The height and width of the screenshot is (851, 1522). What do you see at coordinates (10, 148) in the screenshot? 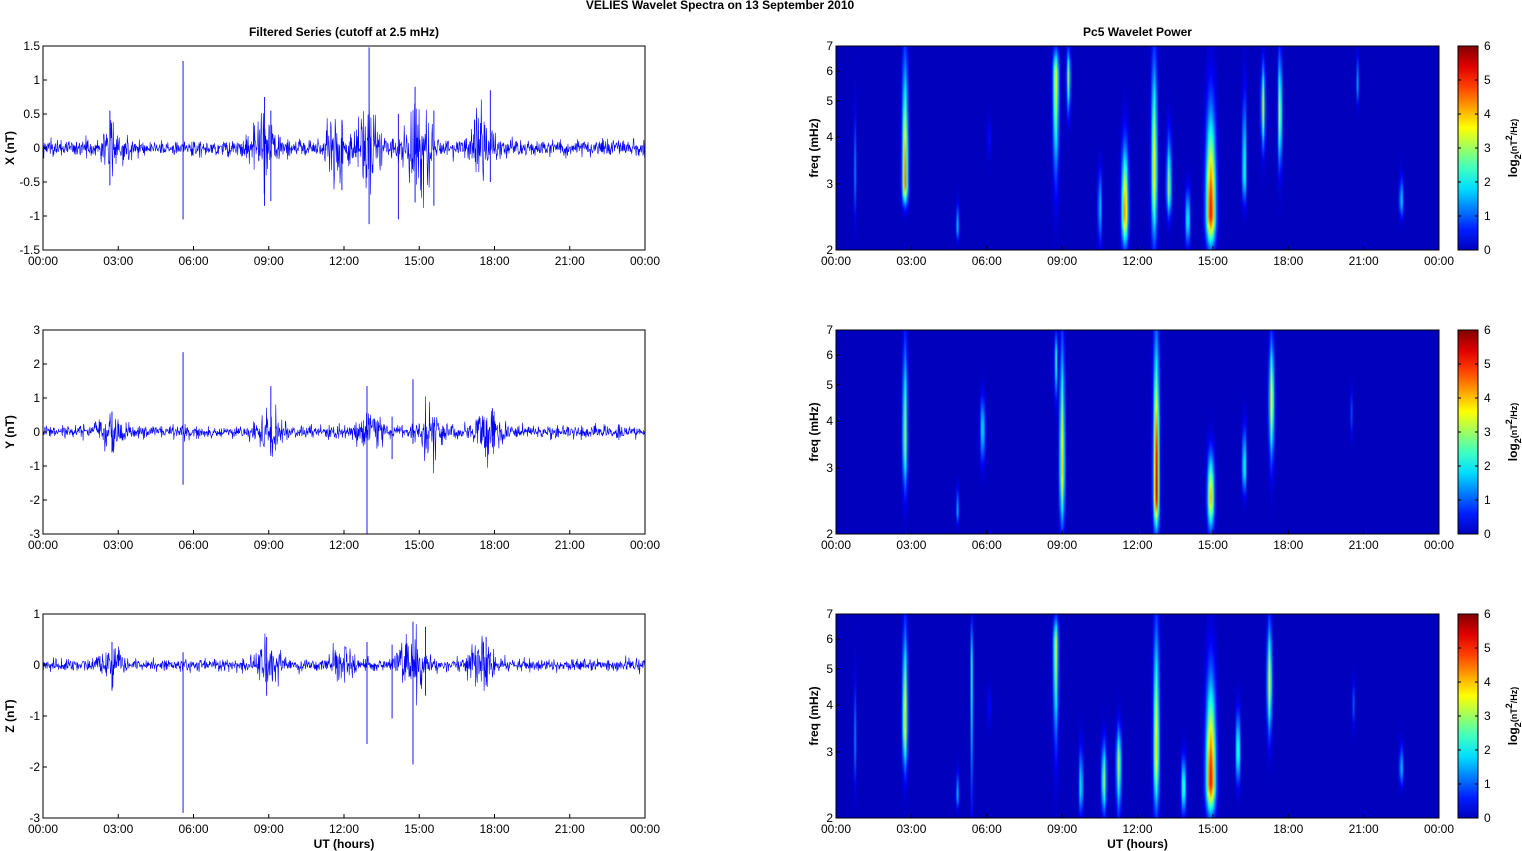
I see `y-axis-label: X (nT)` at bounding box center [10, 148].